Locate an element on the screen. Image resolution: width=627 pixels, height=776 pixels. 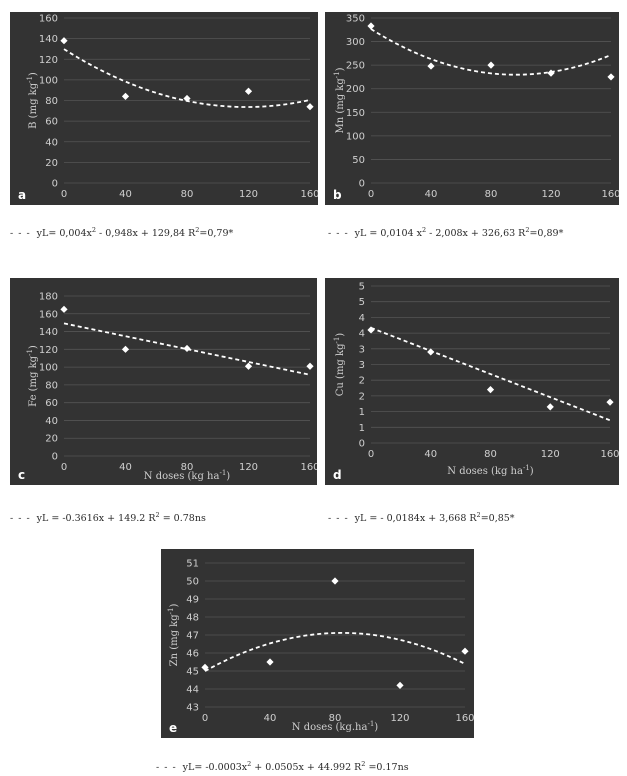
equation-e-mid: + 0.0505x + 44.992 R is located at coordinates (306, 768).